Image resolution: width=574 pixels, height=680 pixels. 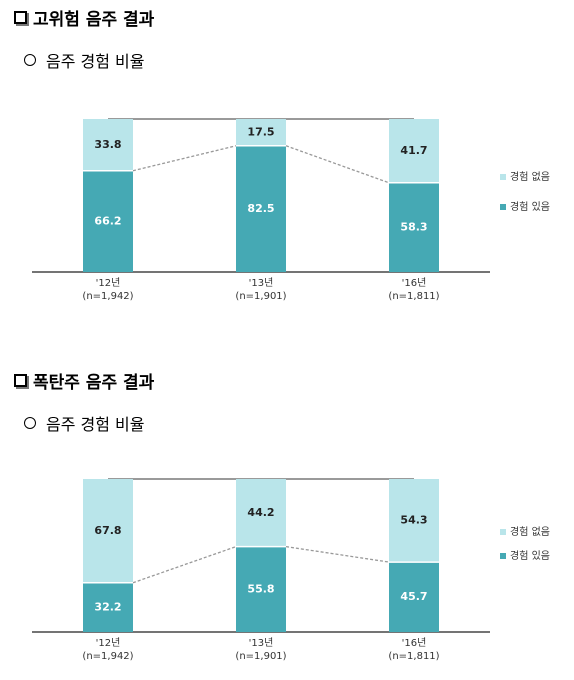 I want to click on data-label-none: 44.2, so click(x=260, y=512).